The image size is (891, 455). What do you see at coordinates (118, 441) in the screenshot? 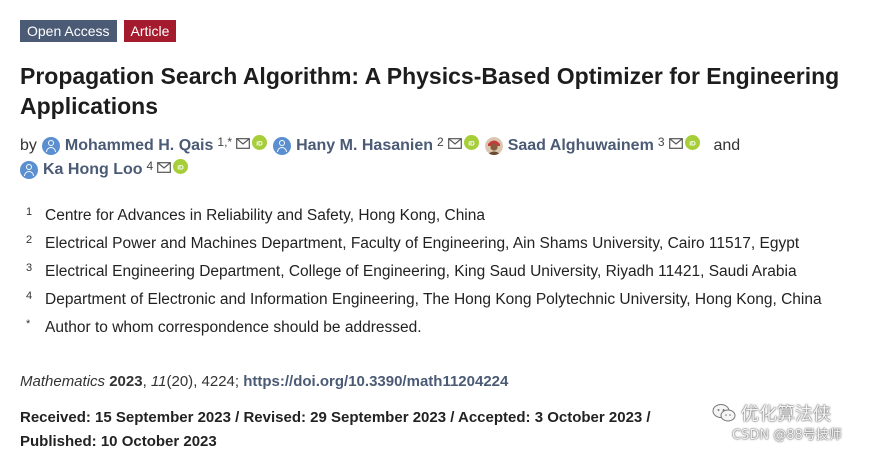
I see `dates-line-2: Published: 10 October 2023` at bounding box center [118, 441].